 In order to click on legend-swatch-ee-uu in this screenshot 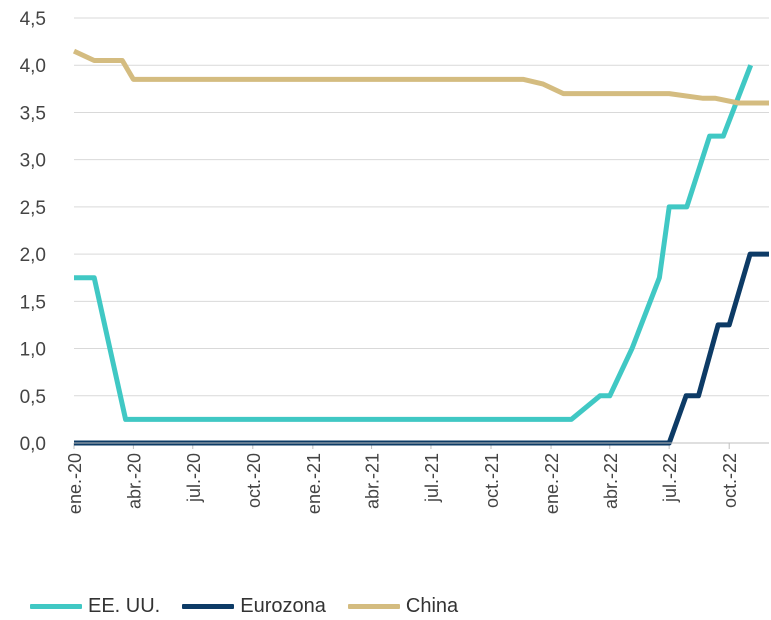, I will do `click(56, 606)`.